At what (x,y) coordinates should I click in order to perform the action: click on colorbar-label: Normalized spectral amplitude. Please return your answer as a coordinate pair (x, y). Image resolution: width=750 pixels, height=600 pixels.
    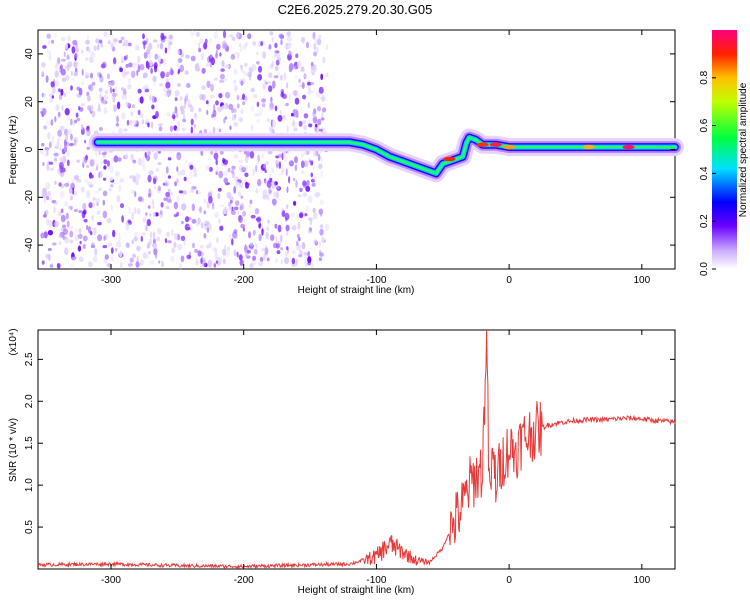
    Looking at the image, I should click on (743, 149).